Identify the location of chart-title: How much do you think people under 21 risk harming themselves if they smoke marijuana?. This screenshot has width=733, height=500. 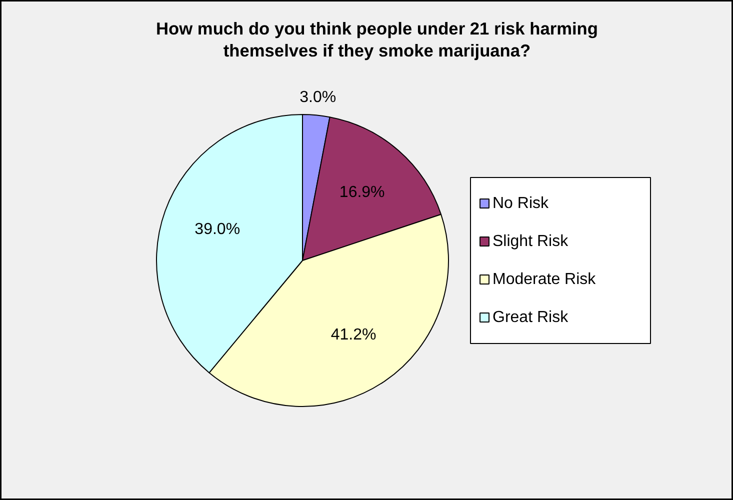
(377, 39).